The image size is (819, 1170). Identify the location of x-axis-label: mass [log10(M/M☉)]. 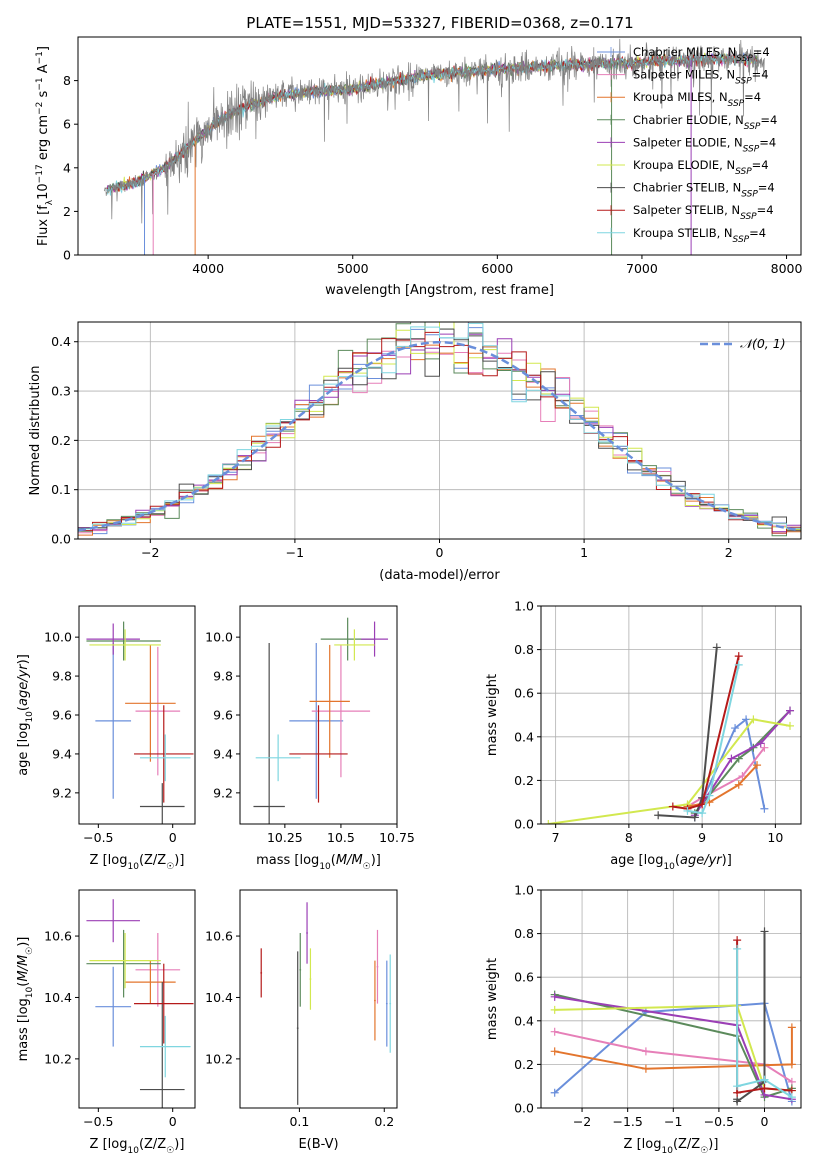
(318, 862).